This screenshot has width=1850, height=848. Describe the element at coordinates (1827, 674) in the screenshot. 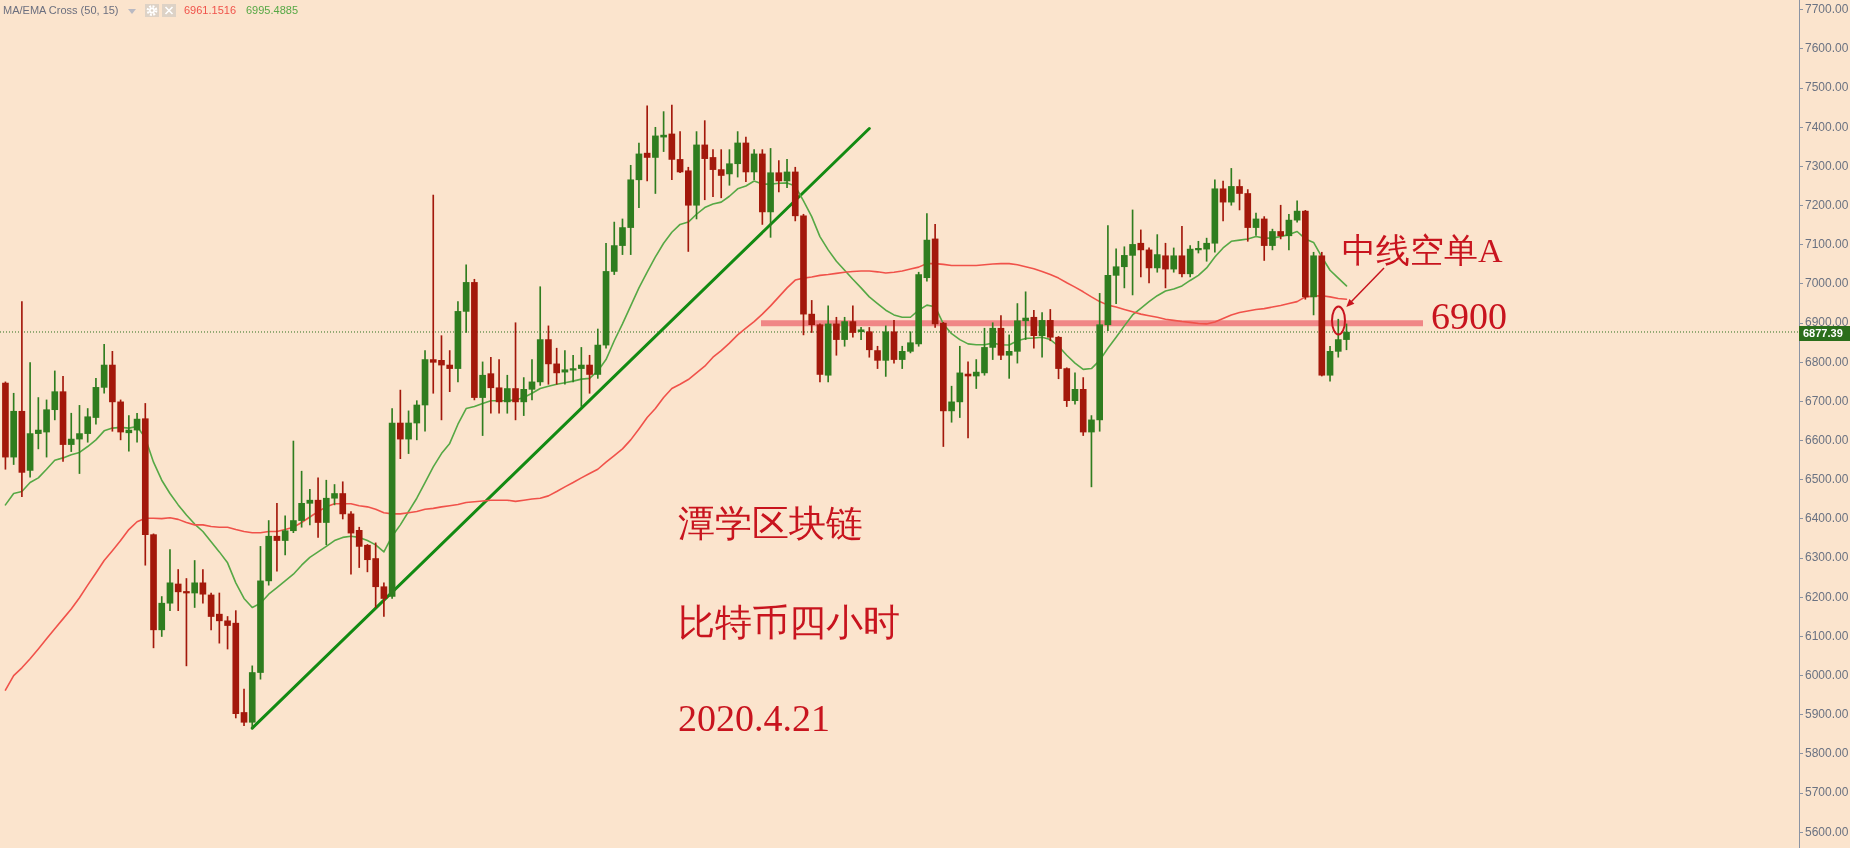

I see `y-tick-label: 6000.00` at that location.